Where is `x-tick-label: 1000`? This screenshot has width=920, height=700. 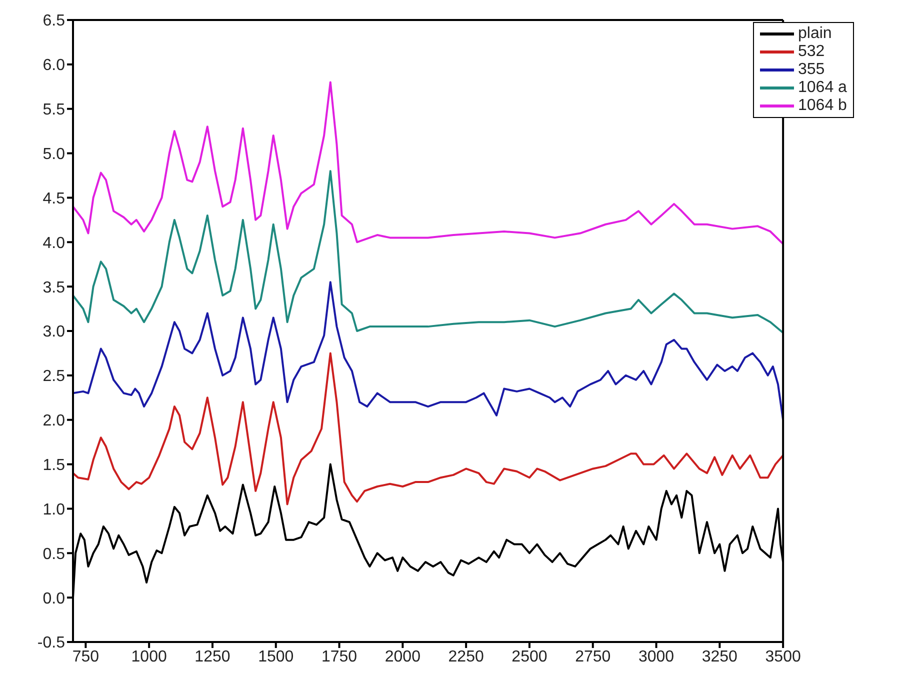 x-tick-label: 1000 is located at coordinates (149, 657).